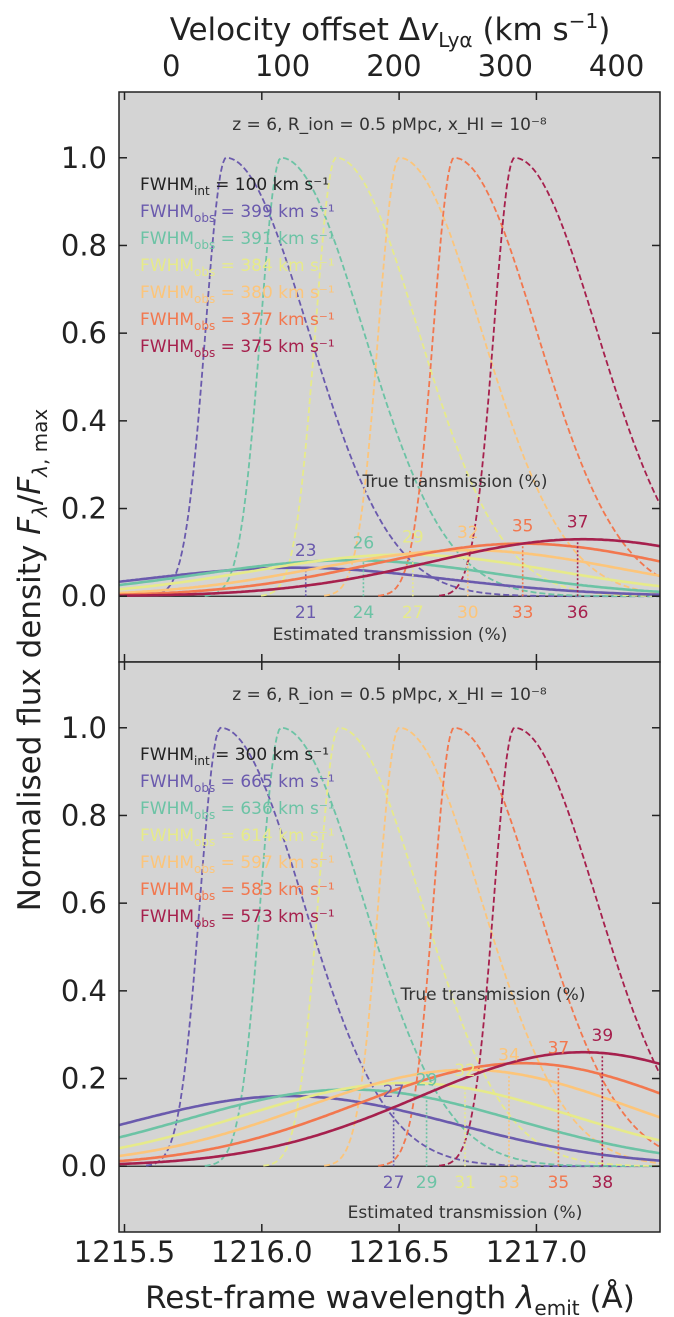  Describe the element at coordinates (505, 66) in the screenshot. I see `top-tick-label: 300` at that location.